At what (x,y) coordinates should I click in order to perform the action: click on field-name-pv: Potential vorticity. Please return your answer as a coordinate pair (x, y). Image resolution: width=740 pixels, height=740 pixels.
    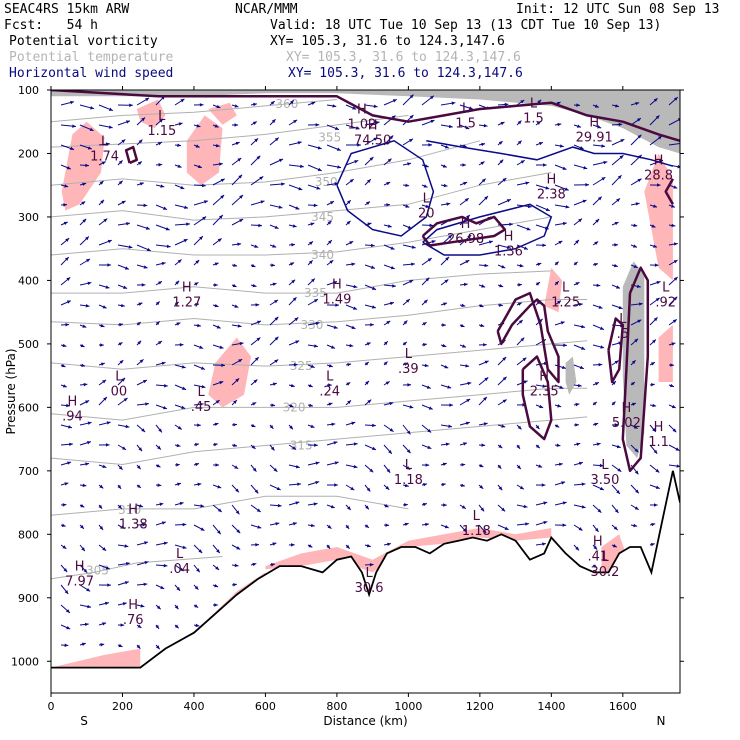
    Looking at the image, I should click on (83, 41).